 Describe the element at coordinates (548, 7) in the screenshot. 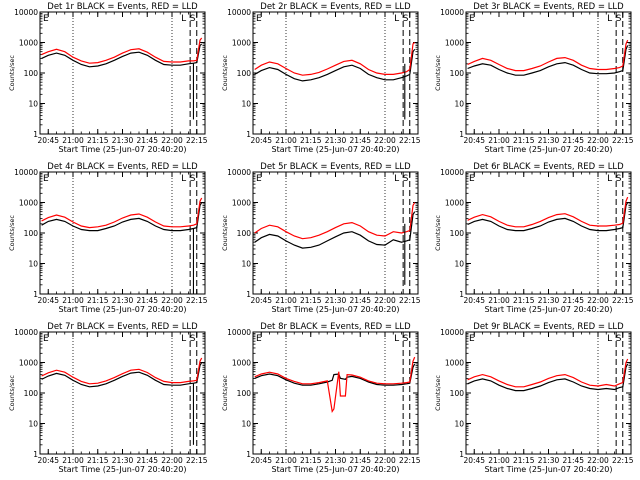

I see `panel-title: Det 3r BLACK = Events, RED = LLD` at that location.